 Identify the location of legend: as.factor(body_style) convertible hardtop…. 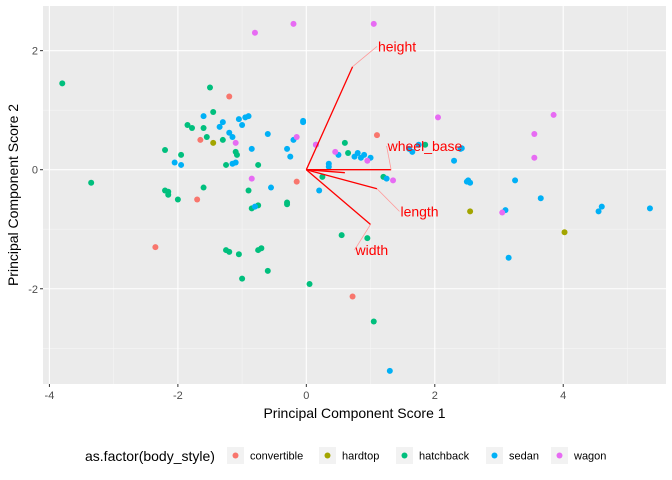
(345, 455).